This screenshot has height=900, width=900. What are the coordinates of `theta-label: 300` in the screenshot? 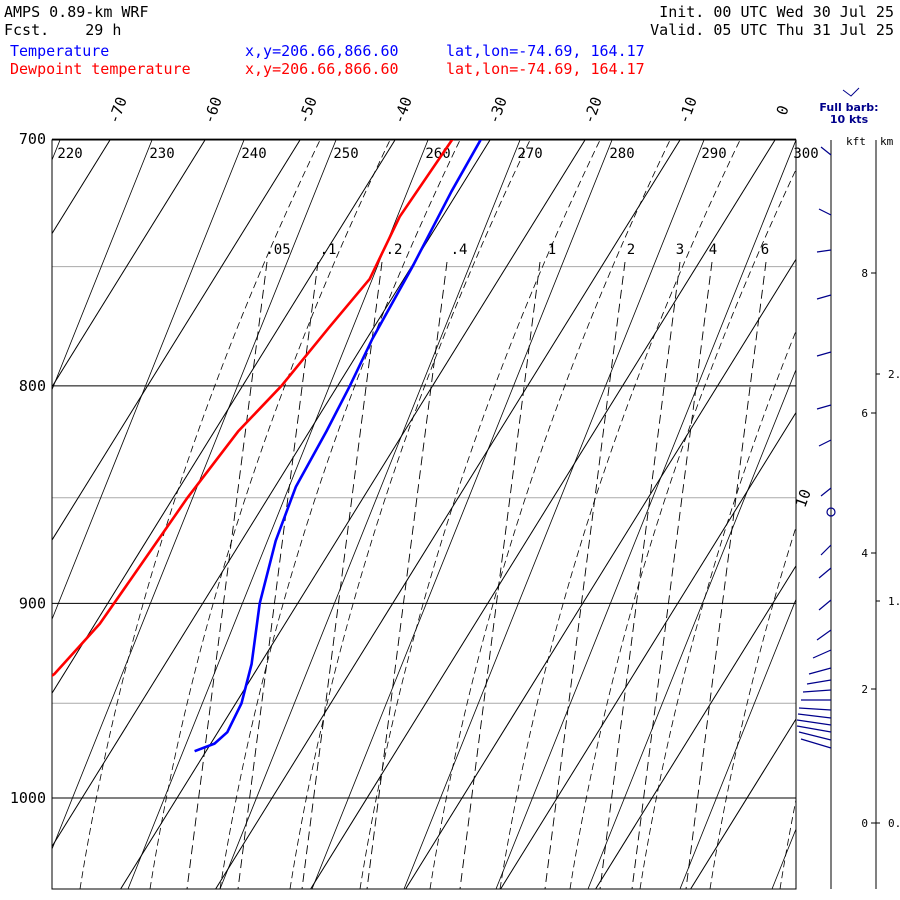 It's located at (805, 154).